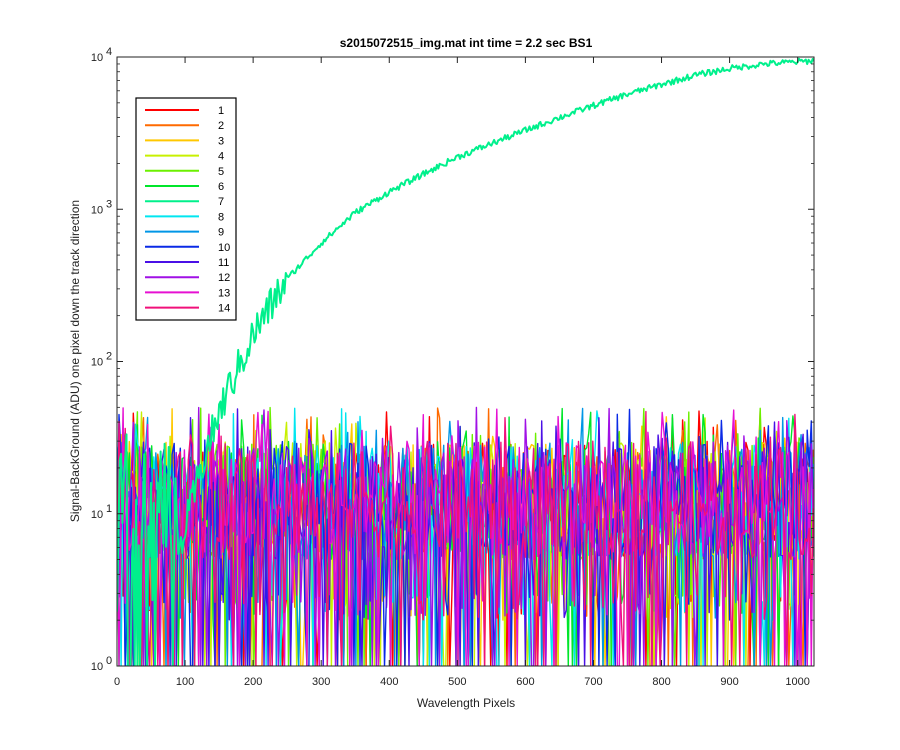 Image resolution: width=900 pixels, height=750 pixels. I want to click on x-tick-label: 400, so click(389, 682).